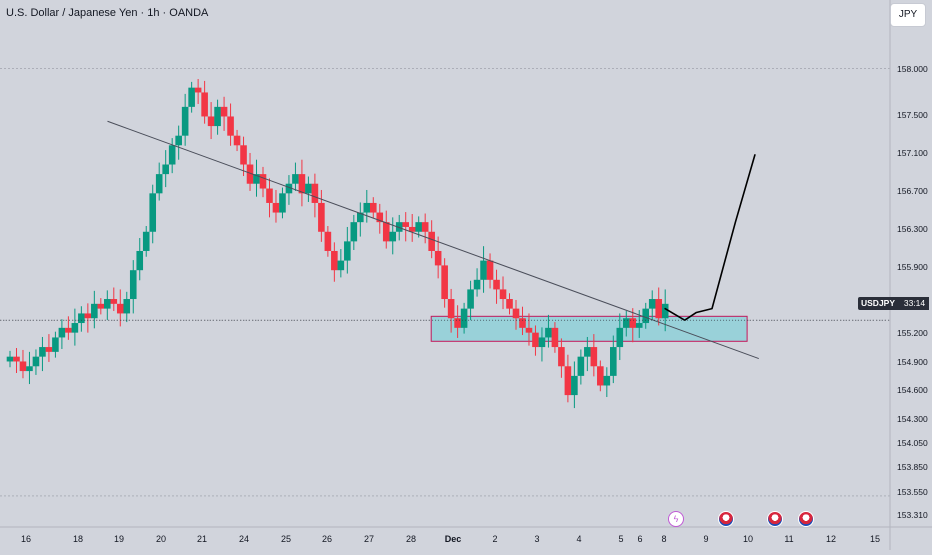  Describe the element at coordinates (107, 13) in the screenshot. I see `chart-title: U.S. Dollar / Japanese Yen · 1h · OANDA` at that location.